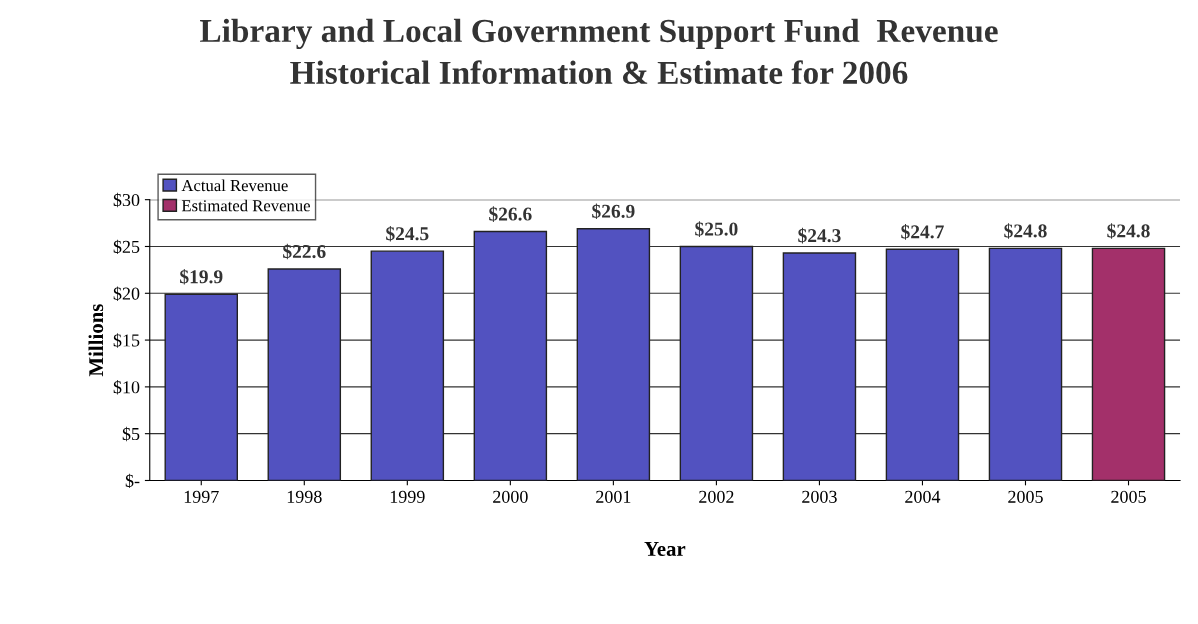  Describe the element at coordinates (716, 229) in the screenshot. I see `data-label: $25.0` at that location.